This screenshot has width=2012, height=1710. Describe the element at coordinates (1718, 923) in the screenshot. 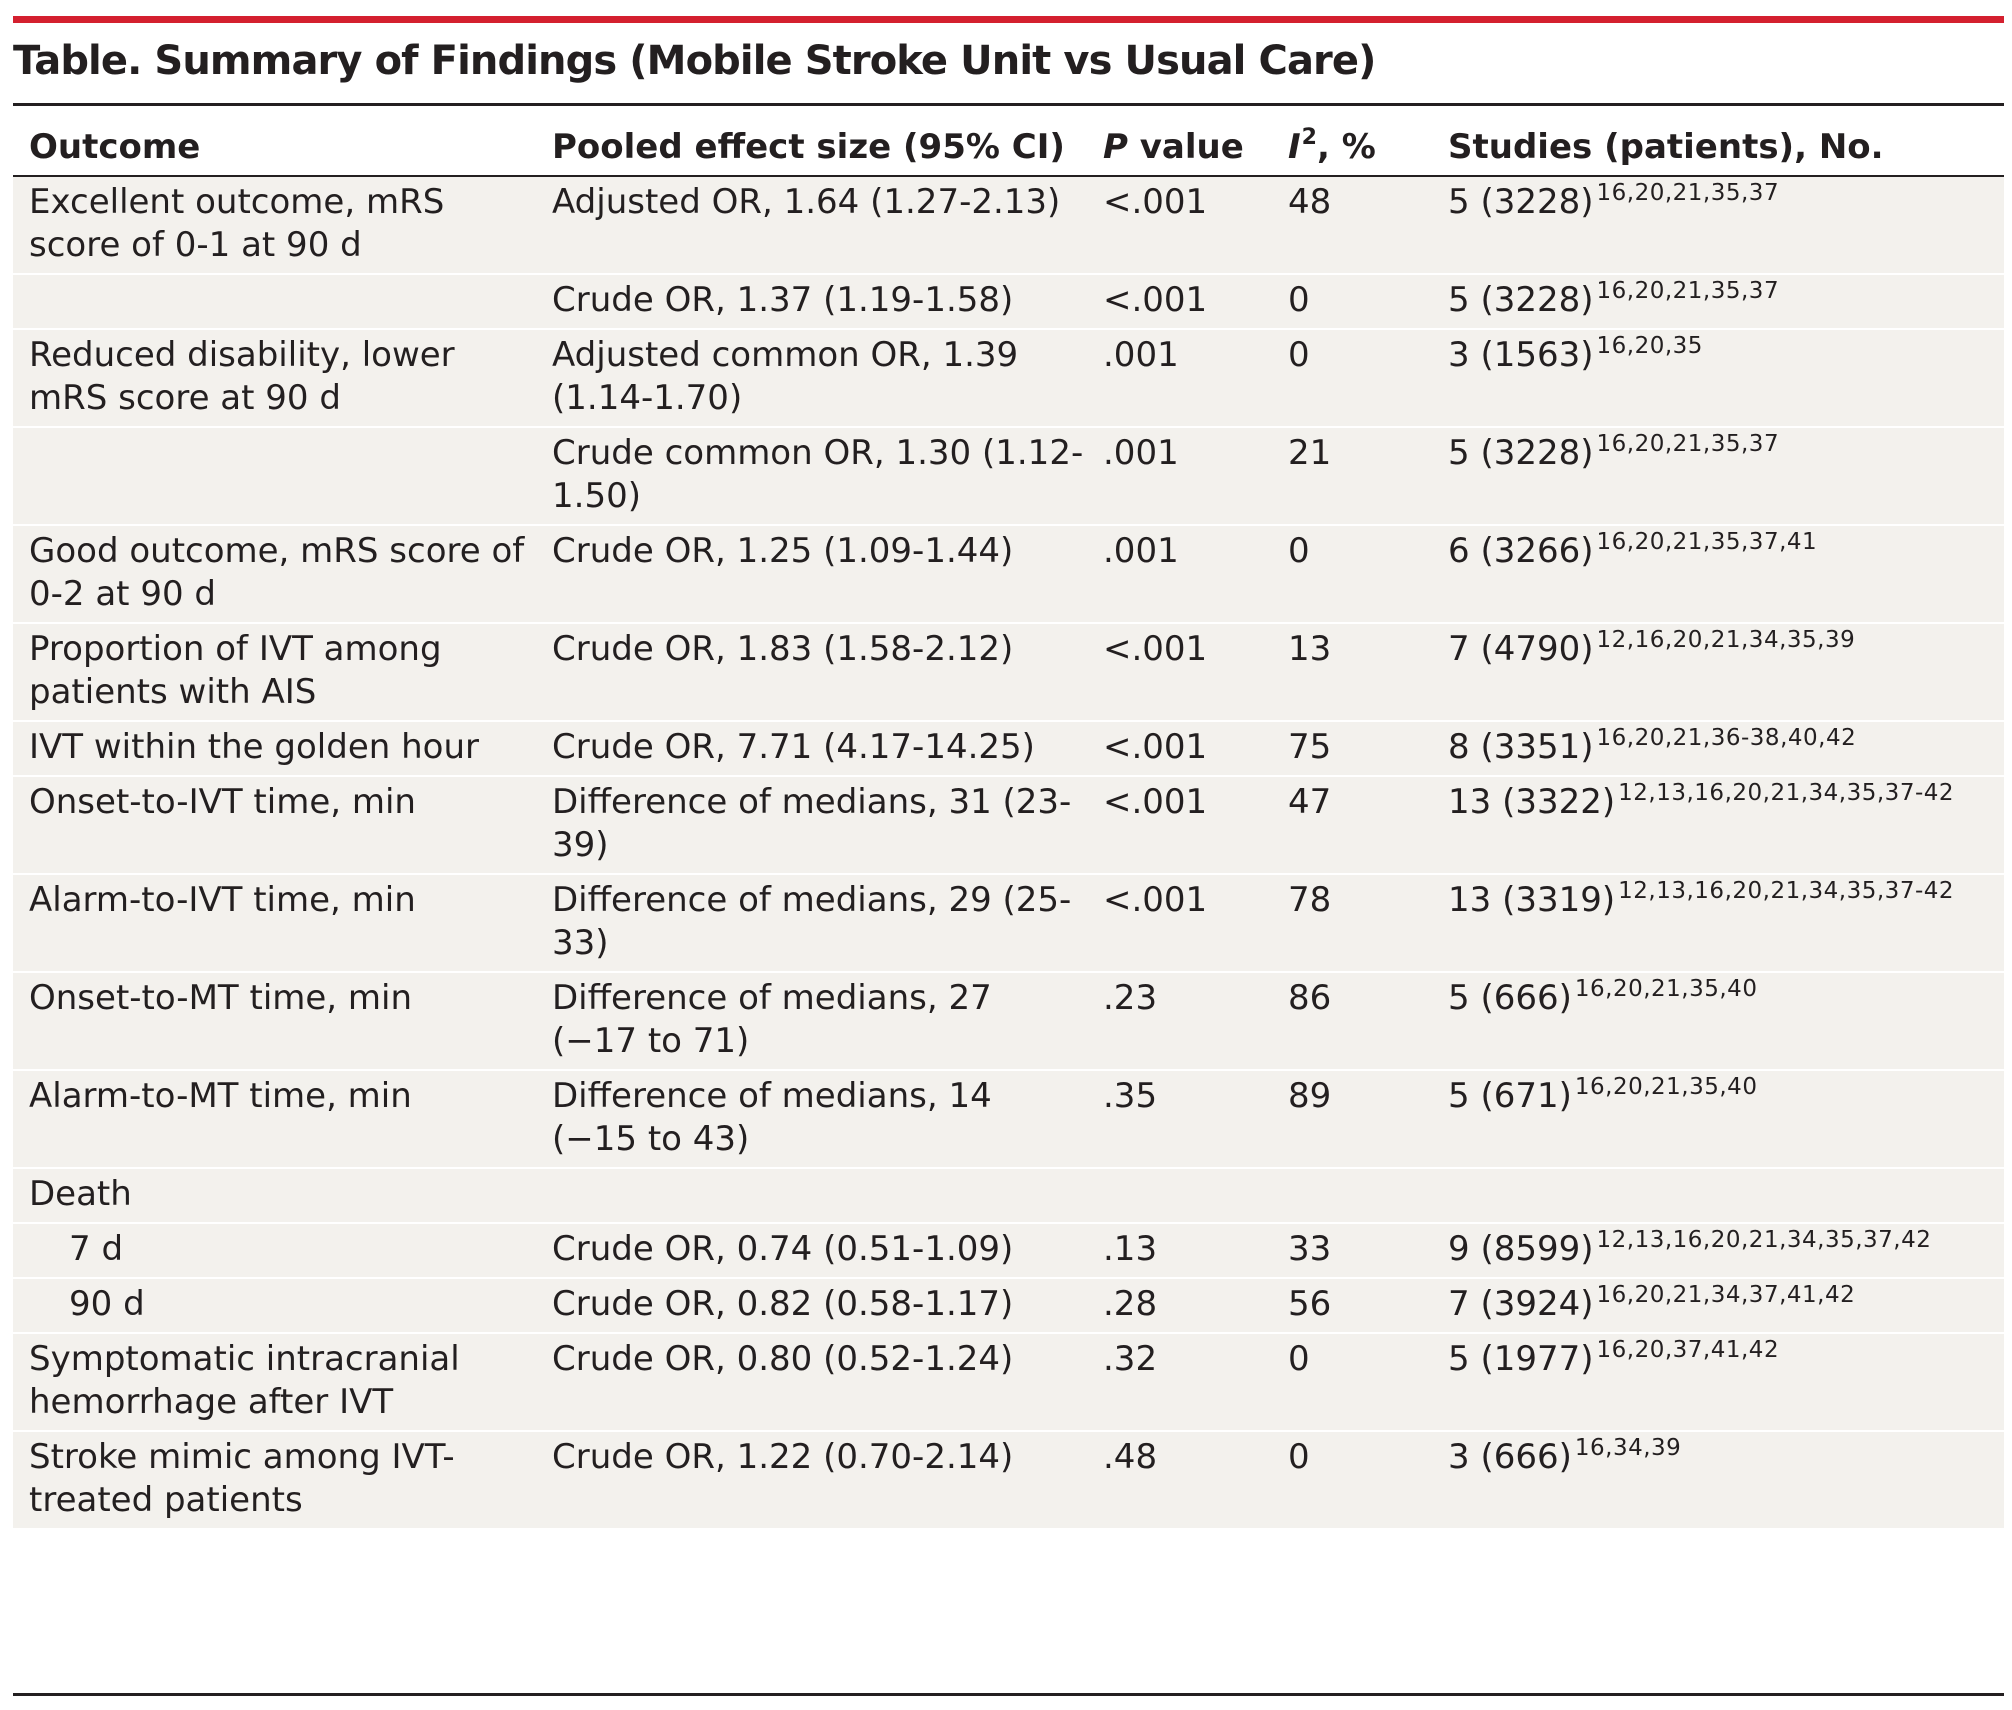

I see `studies-cell: 13 (3319) 12,13,16,20,21,34,35,37-42` at that location.